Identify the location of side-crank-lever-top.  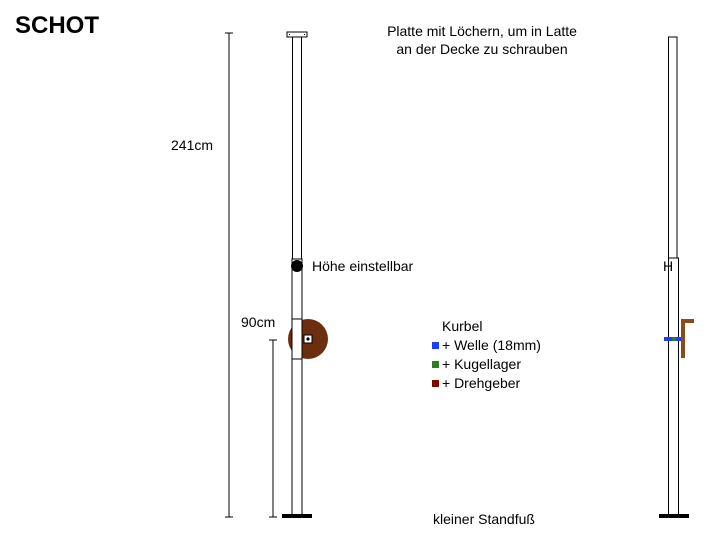
(687, 321).